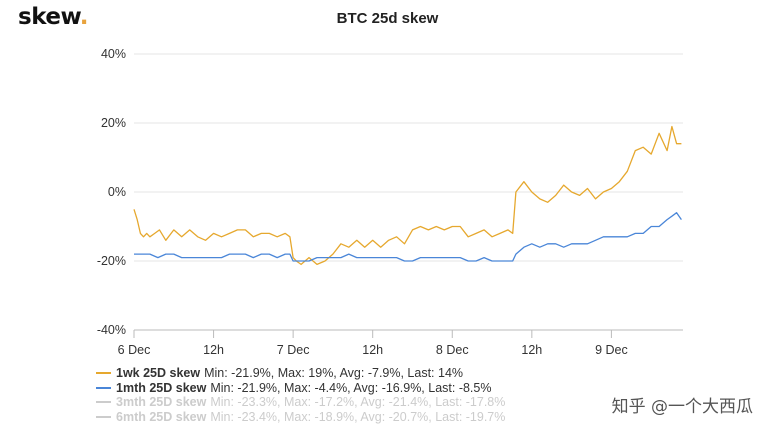 This screenshot has height=433, width=775. Describe the element at coordinates (611, 350) in the screenshot. I see `x-tick-label: 9 Dec` at that location.